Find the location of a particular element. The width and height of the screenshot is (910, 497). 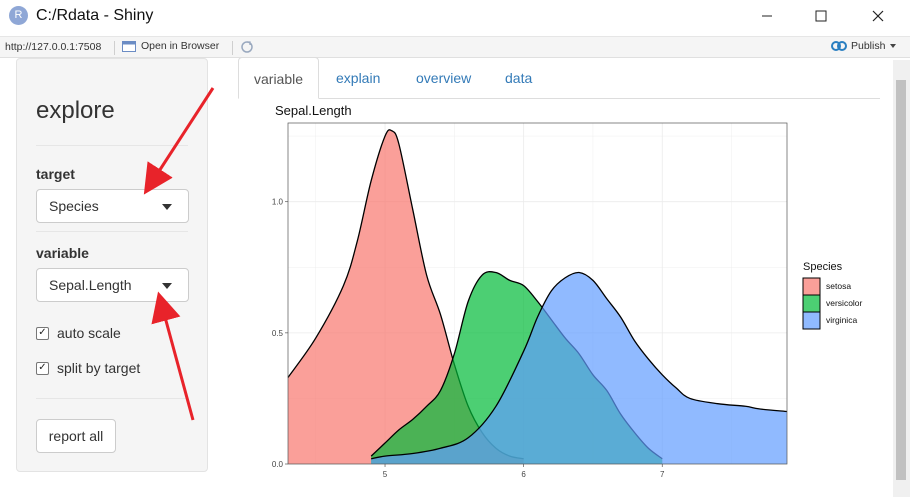

window-titlebar: R C:/Rdata - Shiny is located at coordinates (455, 17).